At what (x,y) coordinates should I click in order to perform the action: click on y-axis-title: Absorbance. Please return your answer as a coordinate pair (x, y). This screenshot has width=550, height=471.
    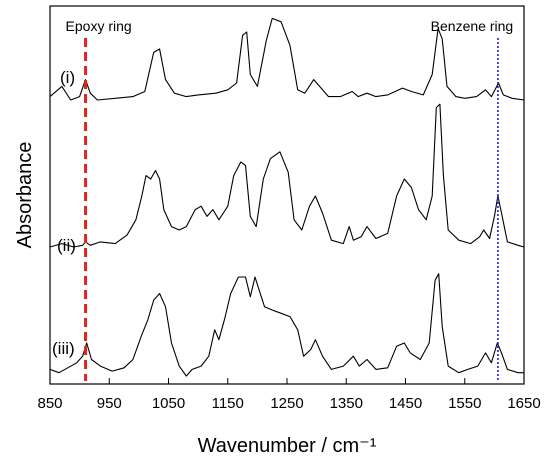
    Looking at the image, I should click on (25, 195).